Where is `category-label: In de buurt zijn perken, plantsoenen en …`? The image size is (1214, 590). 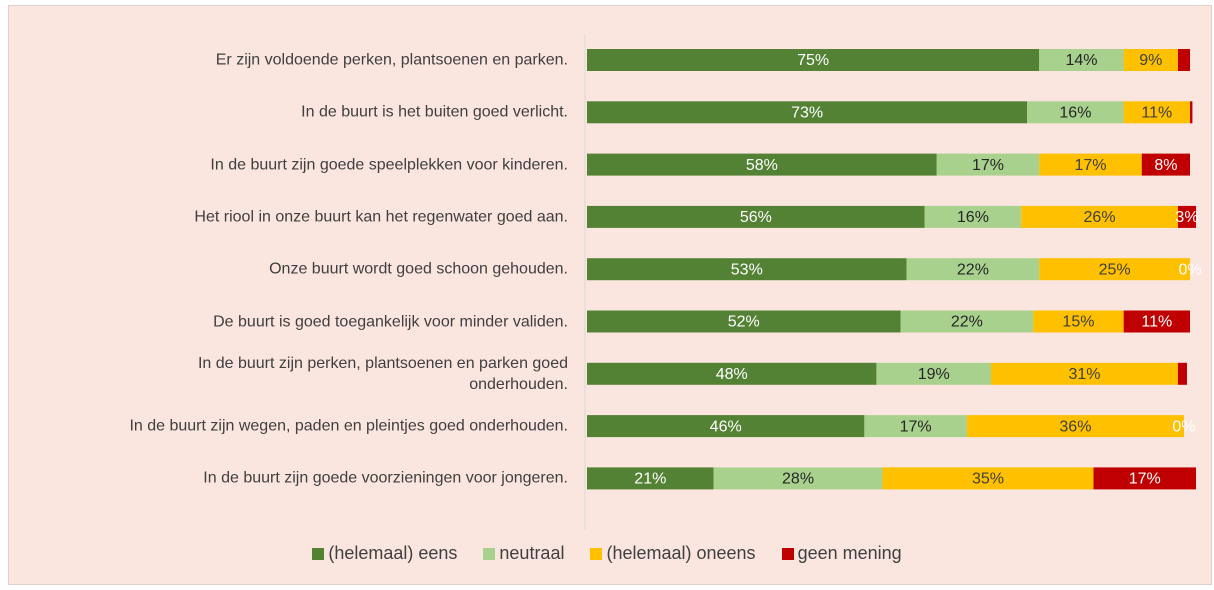
category-label: In de buurt zijn perken, plantsoenen en … is located at coordinates (382, 373).